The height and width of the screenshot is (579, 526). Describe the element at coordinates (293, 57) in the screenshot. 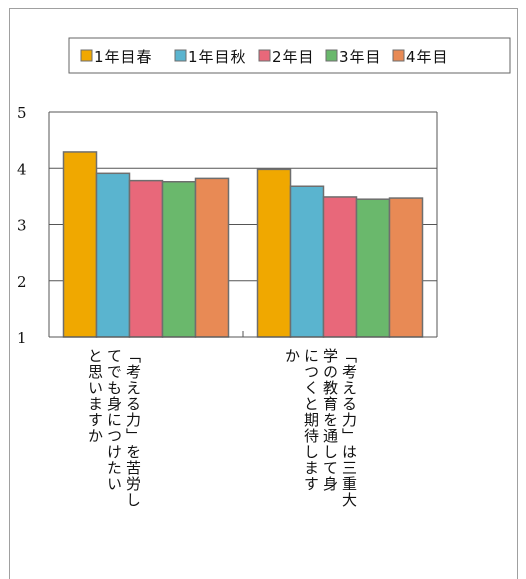

I see `legend-label: 2年目` at that location.